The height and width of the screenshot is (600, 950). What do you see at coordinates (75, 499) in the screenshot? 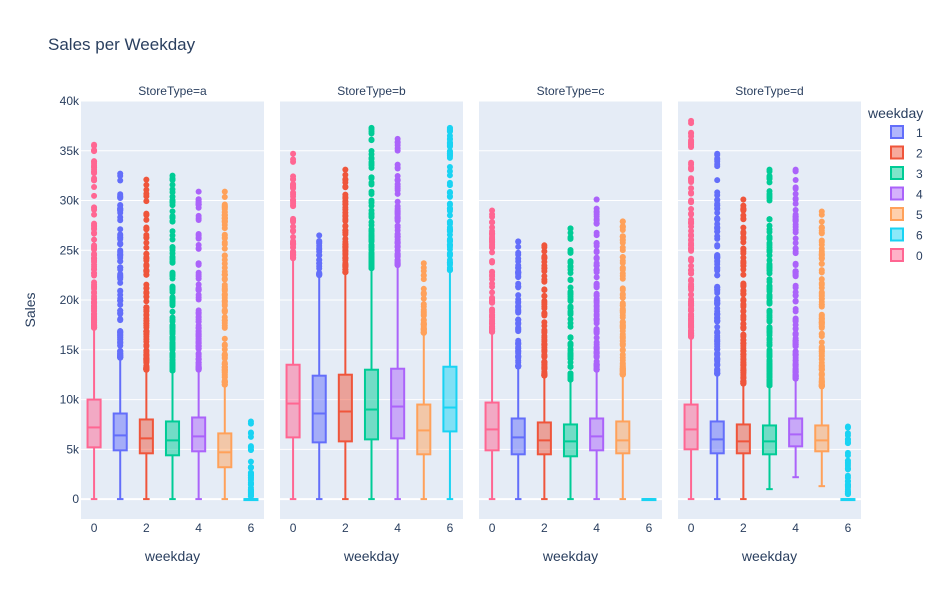
I see `y-tick-label: 0` at bounding box center [75, 499].